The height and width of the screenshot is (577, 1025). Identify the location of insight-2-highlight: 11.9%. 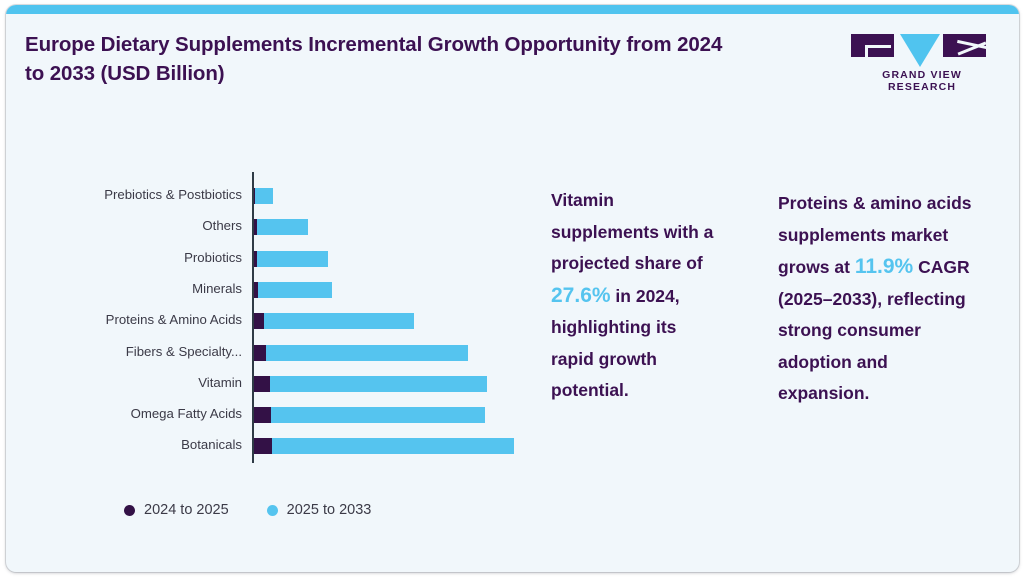
(884, 266).